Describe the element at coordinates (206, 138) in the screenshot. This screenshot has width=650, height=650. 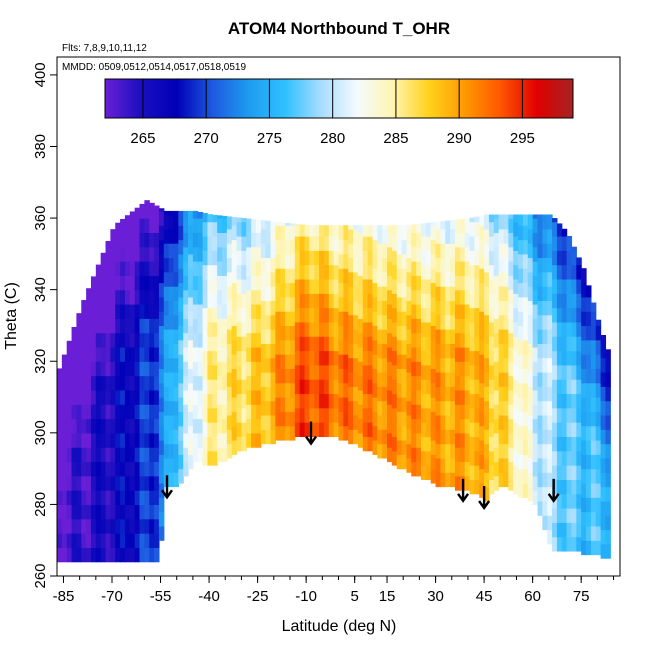
I see `colorbar-tick-label: 270` at that location.